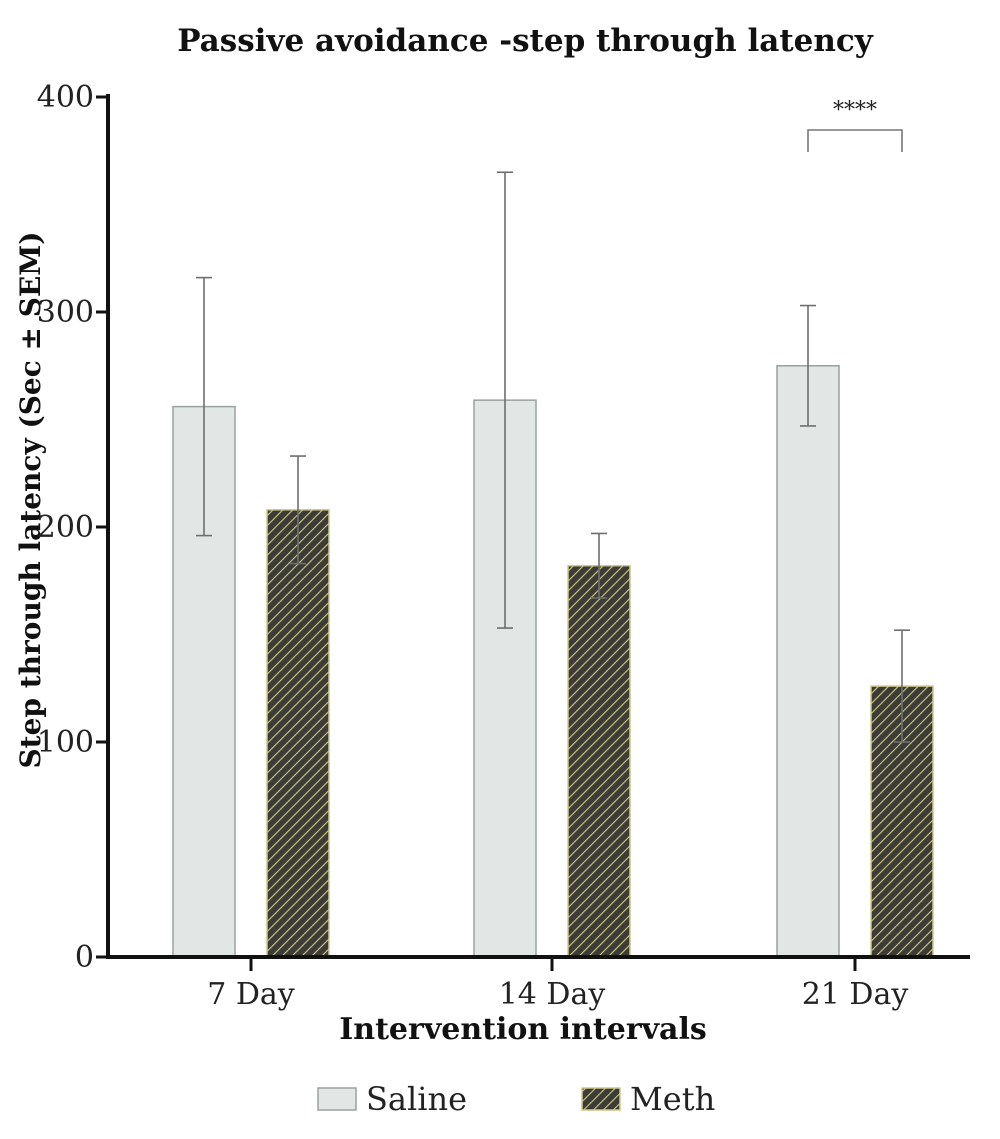 Image resolution: width=1000 pixels, height=1139 pixels. I want to click on x-axis-label: Intervention intervals, so click(523, 1029).